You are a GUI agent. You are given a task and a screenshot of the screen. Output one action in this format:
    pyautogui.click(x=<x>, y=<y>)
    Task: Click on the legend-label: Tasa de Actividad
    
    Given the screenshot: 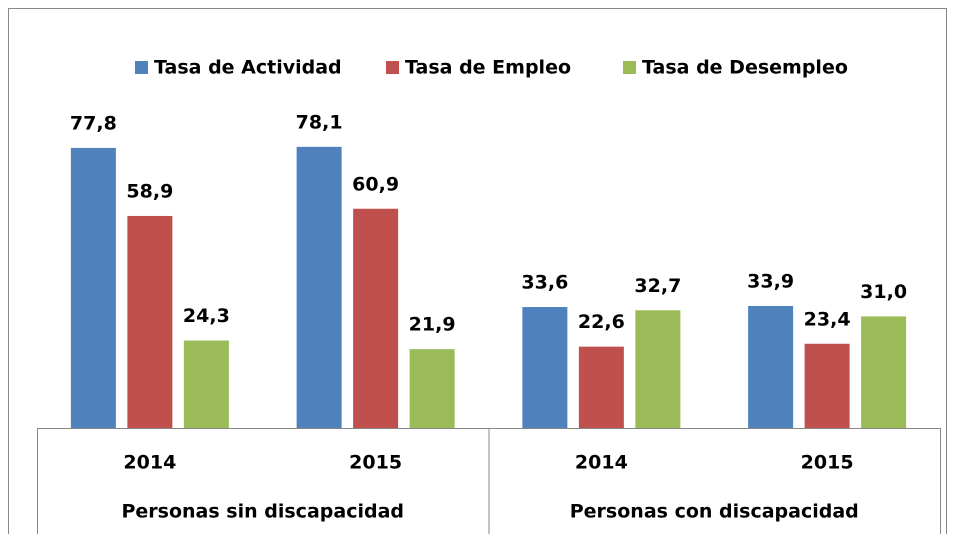 What is the action you would take?
    pyautogui.click(x=248, y=68)
    